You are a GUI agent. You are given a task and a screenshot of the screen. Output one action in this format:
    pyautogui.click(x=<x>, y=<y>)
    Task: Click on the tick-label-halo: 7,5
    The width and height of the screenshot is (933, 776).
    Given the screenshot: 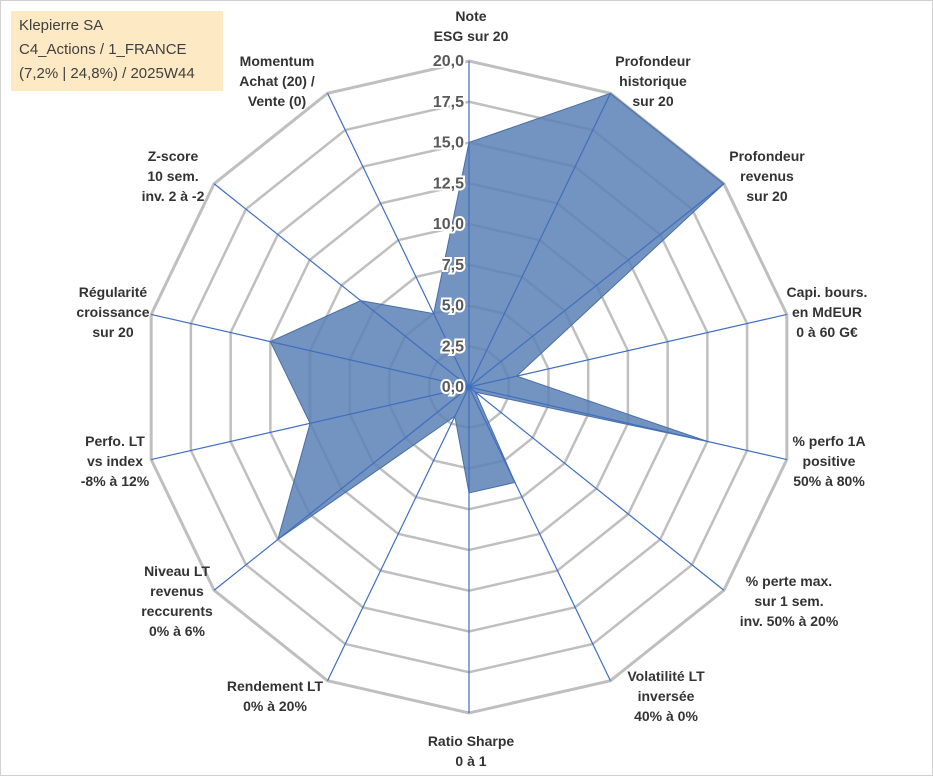 What is the action you would take?
    pyautogui.click(x=453, y=265)
    